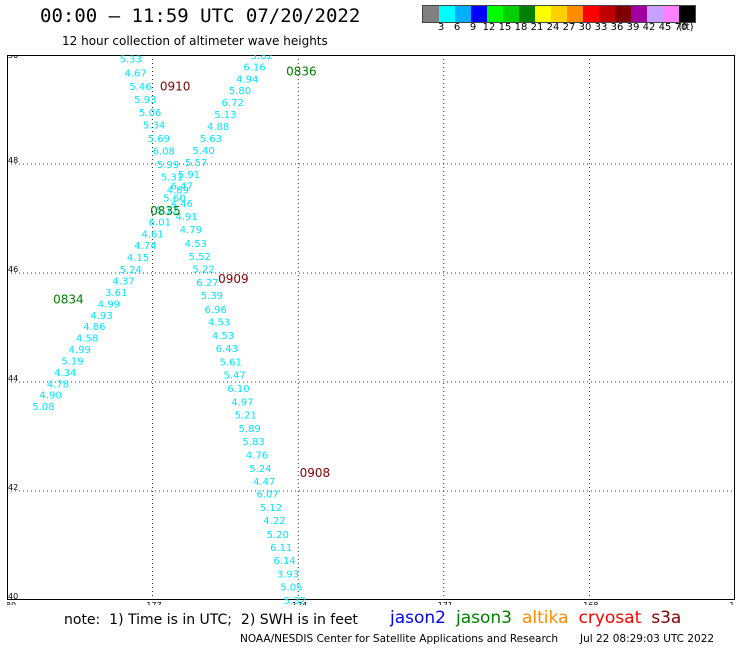 The image size is (740, 650). I want to click on wave-height-value: 6.08, so click(164, 152).